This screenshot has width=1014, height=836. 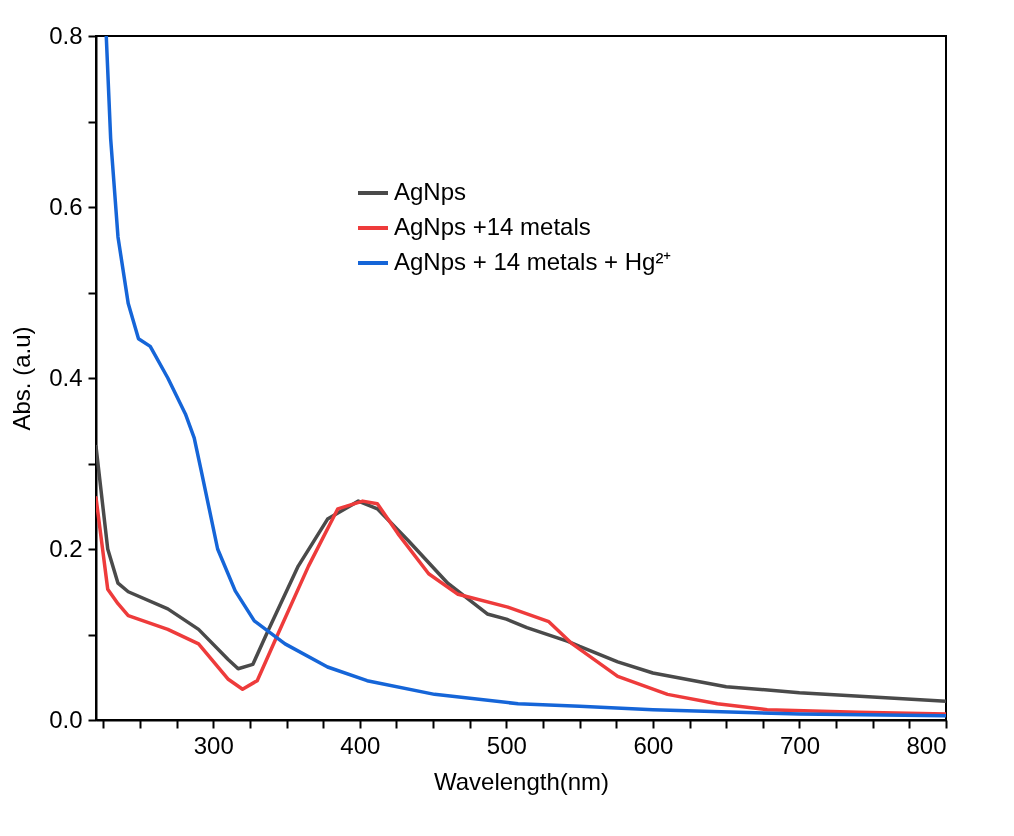 What do you see at coordinates (213, 745) in the screenshot?
I see `x-tick-label: 300` at bounding box center [213, 745].